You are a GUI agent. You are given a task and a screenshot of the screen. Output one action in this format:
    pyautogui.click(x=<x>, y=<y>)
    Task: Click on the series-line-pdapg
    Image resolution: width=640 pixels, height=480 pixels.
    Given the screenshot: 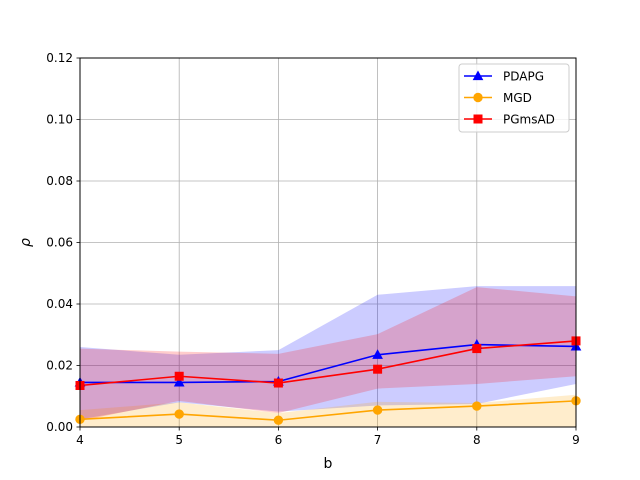 What is the action you would take?
    pyautogui.click(x=328, y=363)
    